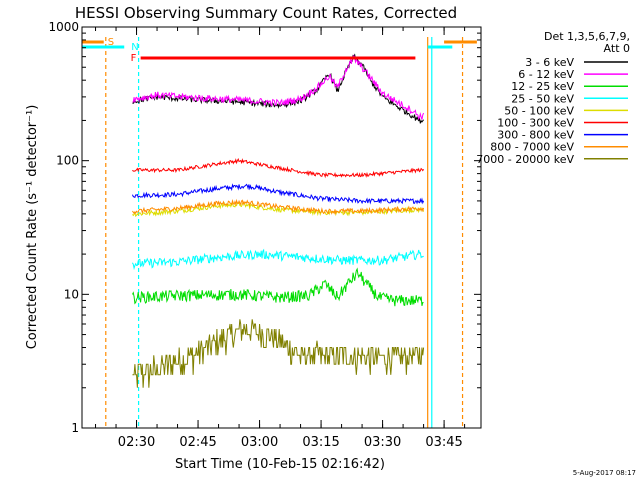  Describe the element at coordinates (549, 62) in the screenshot. I see `legend-label: 3 - 6 keV` at that location.